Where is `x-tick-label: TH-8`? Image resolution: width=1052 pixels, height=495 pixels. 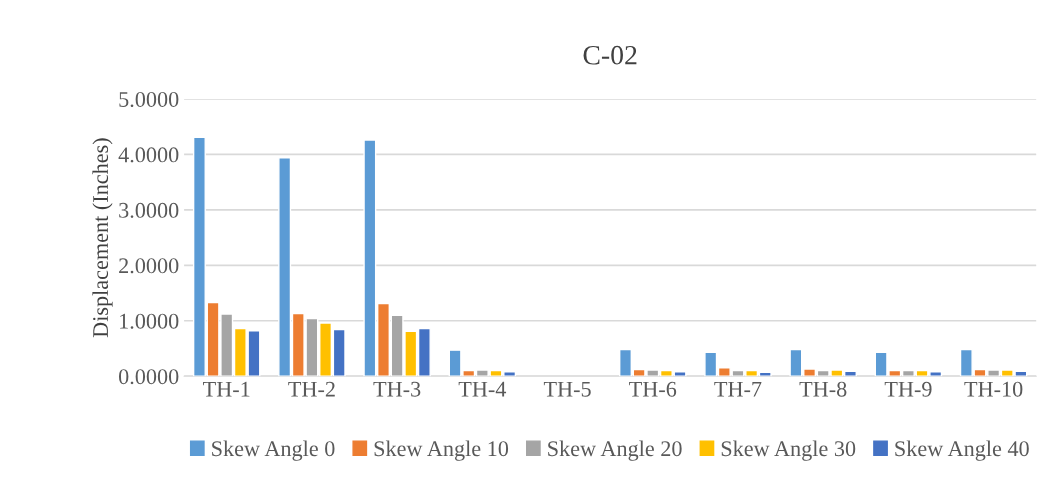
x-tick-label: TH-8 is located at coordinates (823, 389).